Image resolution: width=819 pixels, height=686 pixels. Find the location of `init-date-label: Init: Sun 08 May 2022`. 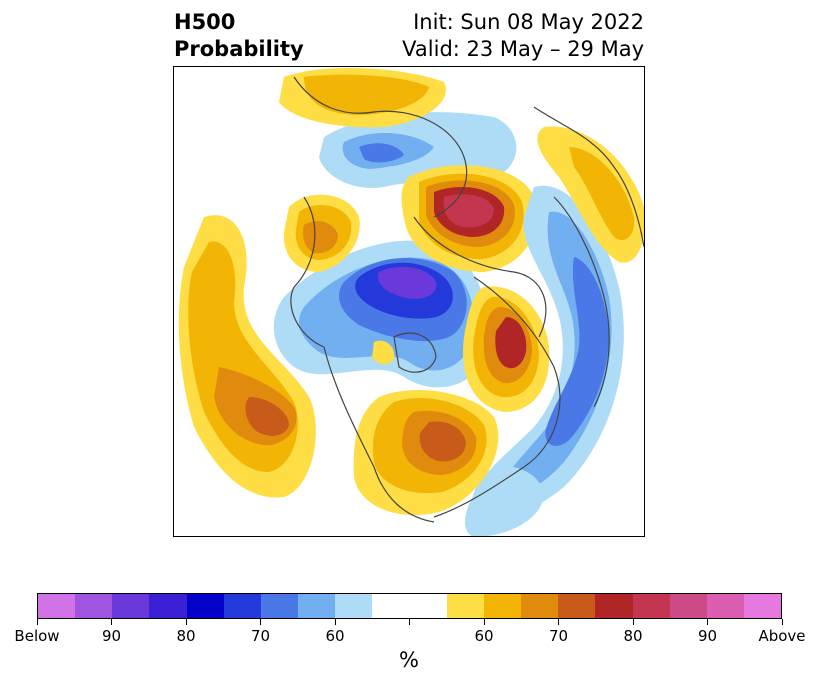

init-date-label: Init: Sun 08 May 2022 is located at coordinates (528, 22).